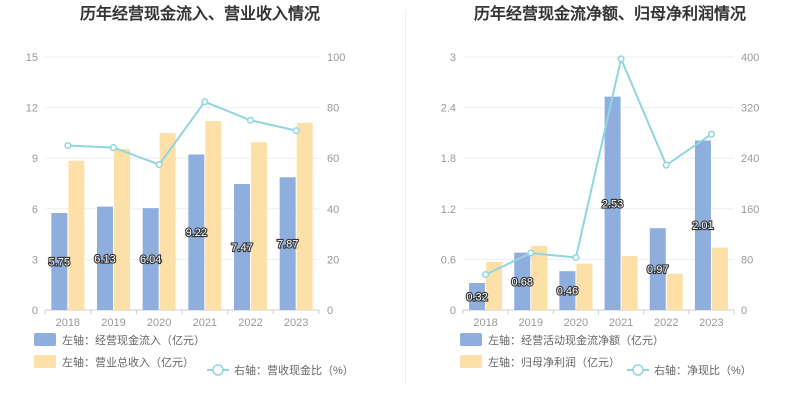 The height and width of the screenshot is (415, 807). What do you see at coordinates (750, 159) in the screenshot?
I see `y-right-tick-label: 240` at bounding box center [750, 159].